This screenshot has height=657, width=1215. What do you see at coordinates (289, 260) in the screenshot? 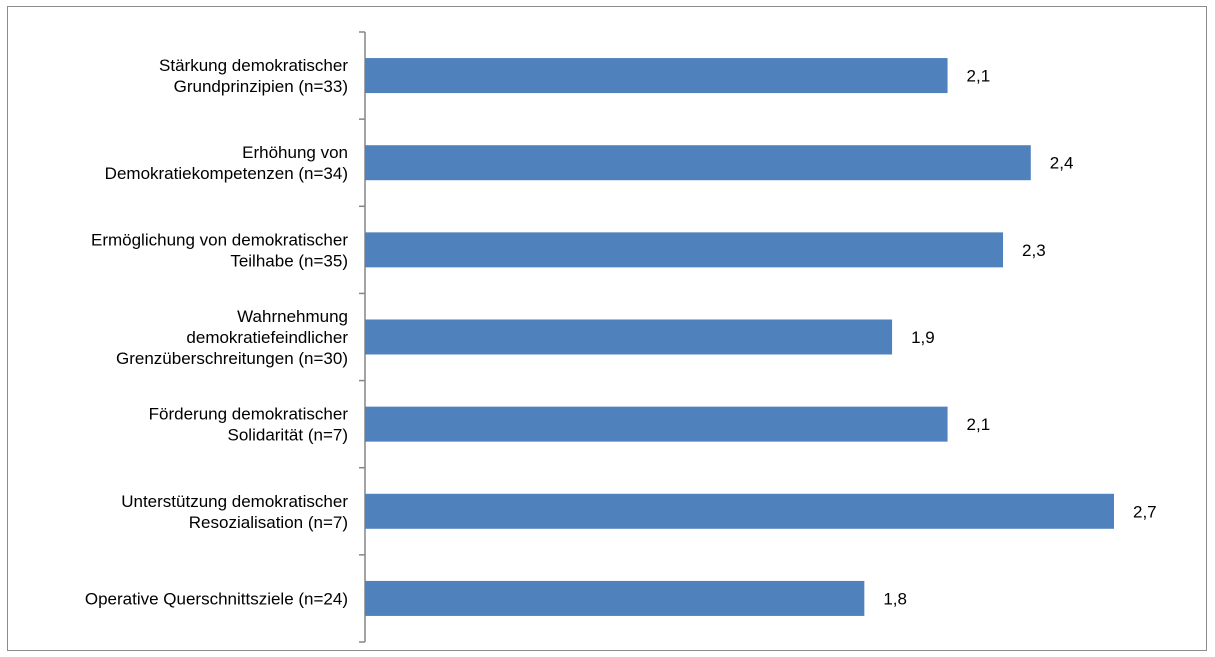
I see `category-label: Teilhabe (n=35)` at bounding box center [289, 260].